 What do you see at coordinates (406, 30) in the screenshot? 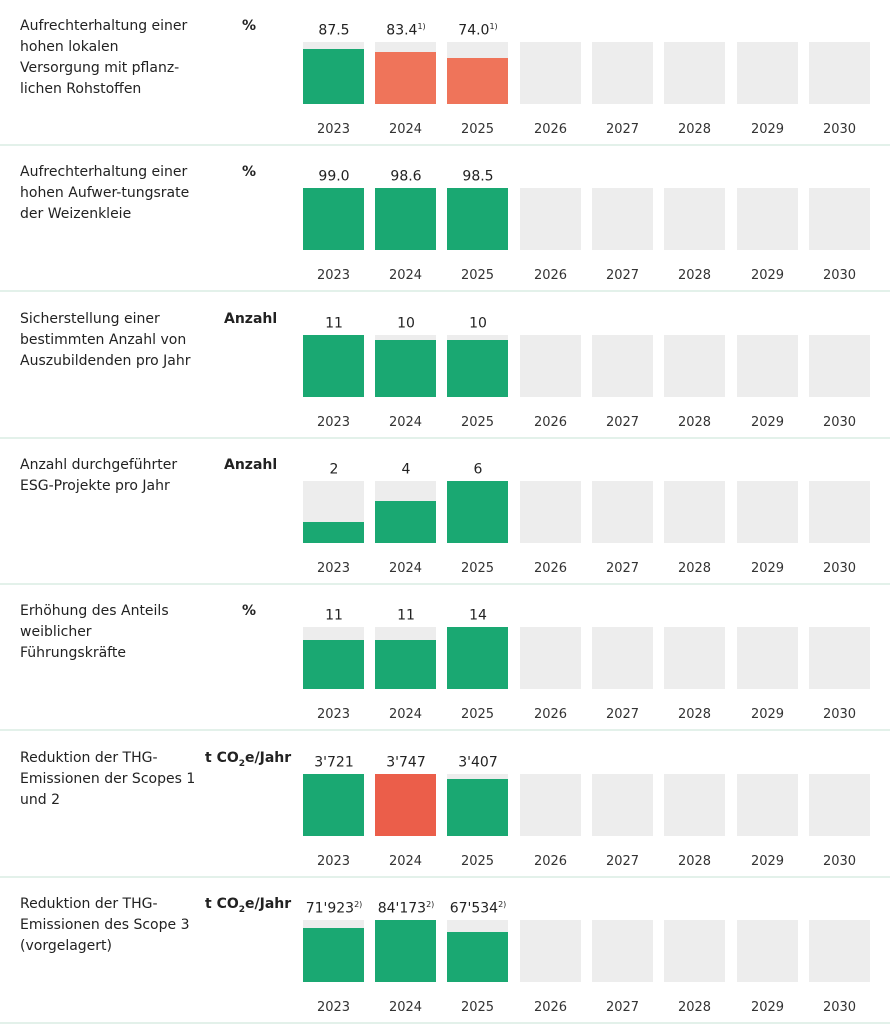
I see `value-label: 83.41)` at bounding box center [406, 30].